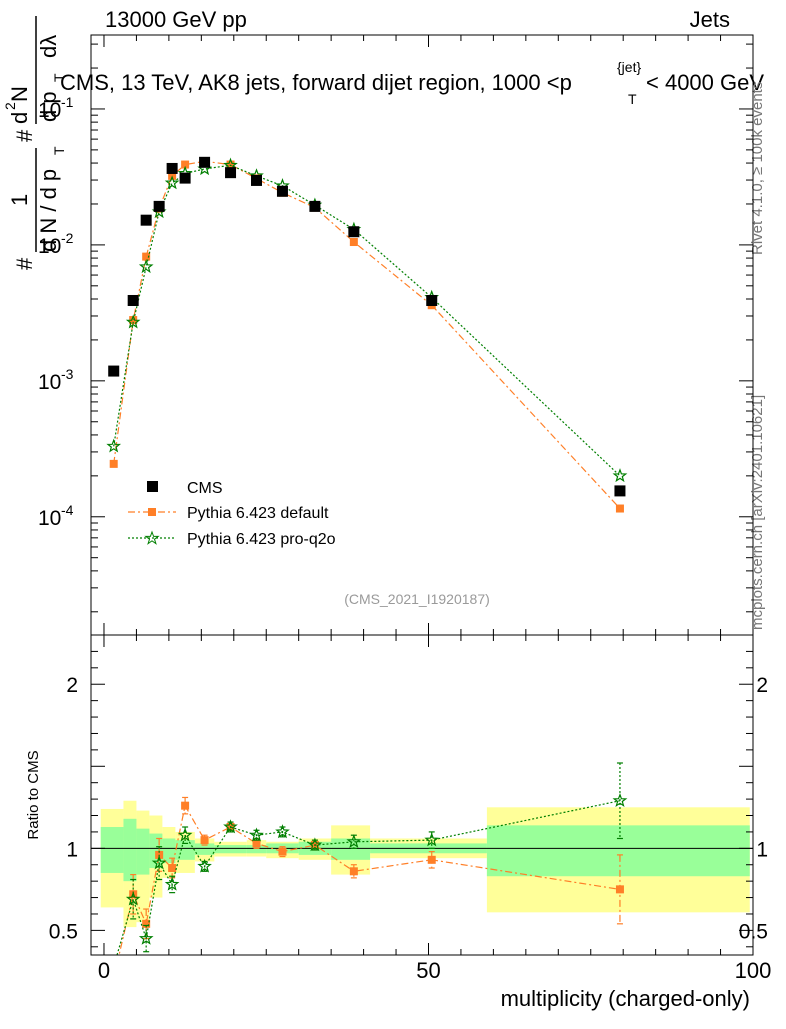 The height and width of the screenshot is (1029, 786). Describe the element at coordinates (10, 106) in the screenshot. I see `y-title-sup2: 2` at that location.